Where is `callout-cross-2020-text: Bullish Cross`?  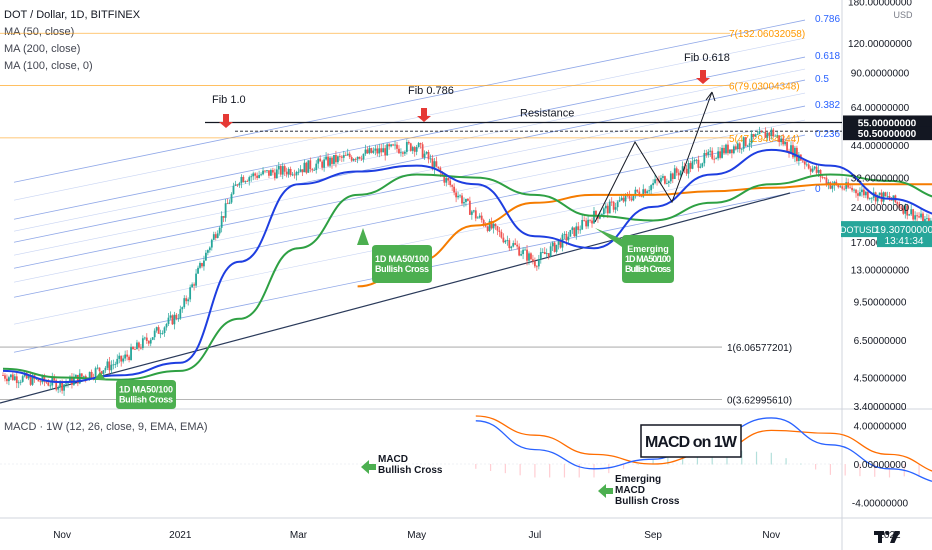 callout-cross-2020-text: Bullish Cross is located at coordinates (146, 400).